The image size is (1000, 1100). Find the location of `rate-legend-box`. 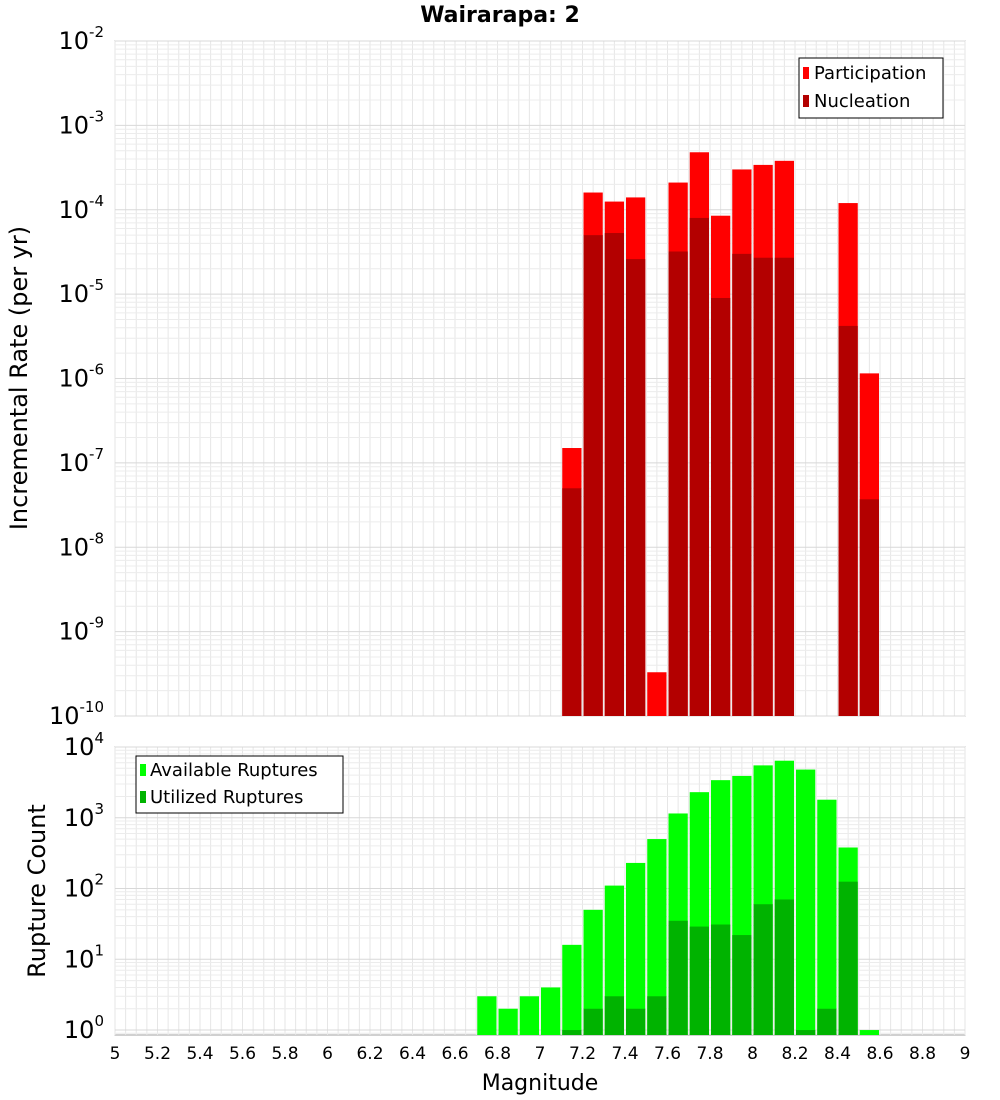

rate-legend-box is located at coordinates (871, 88).